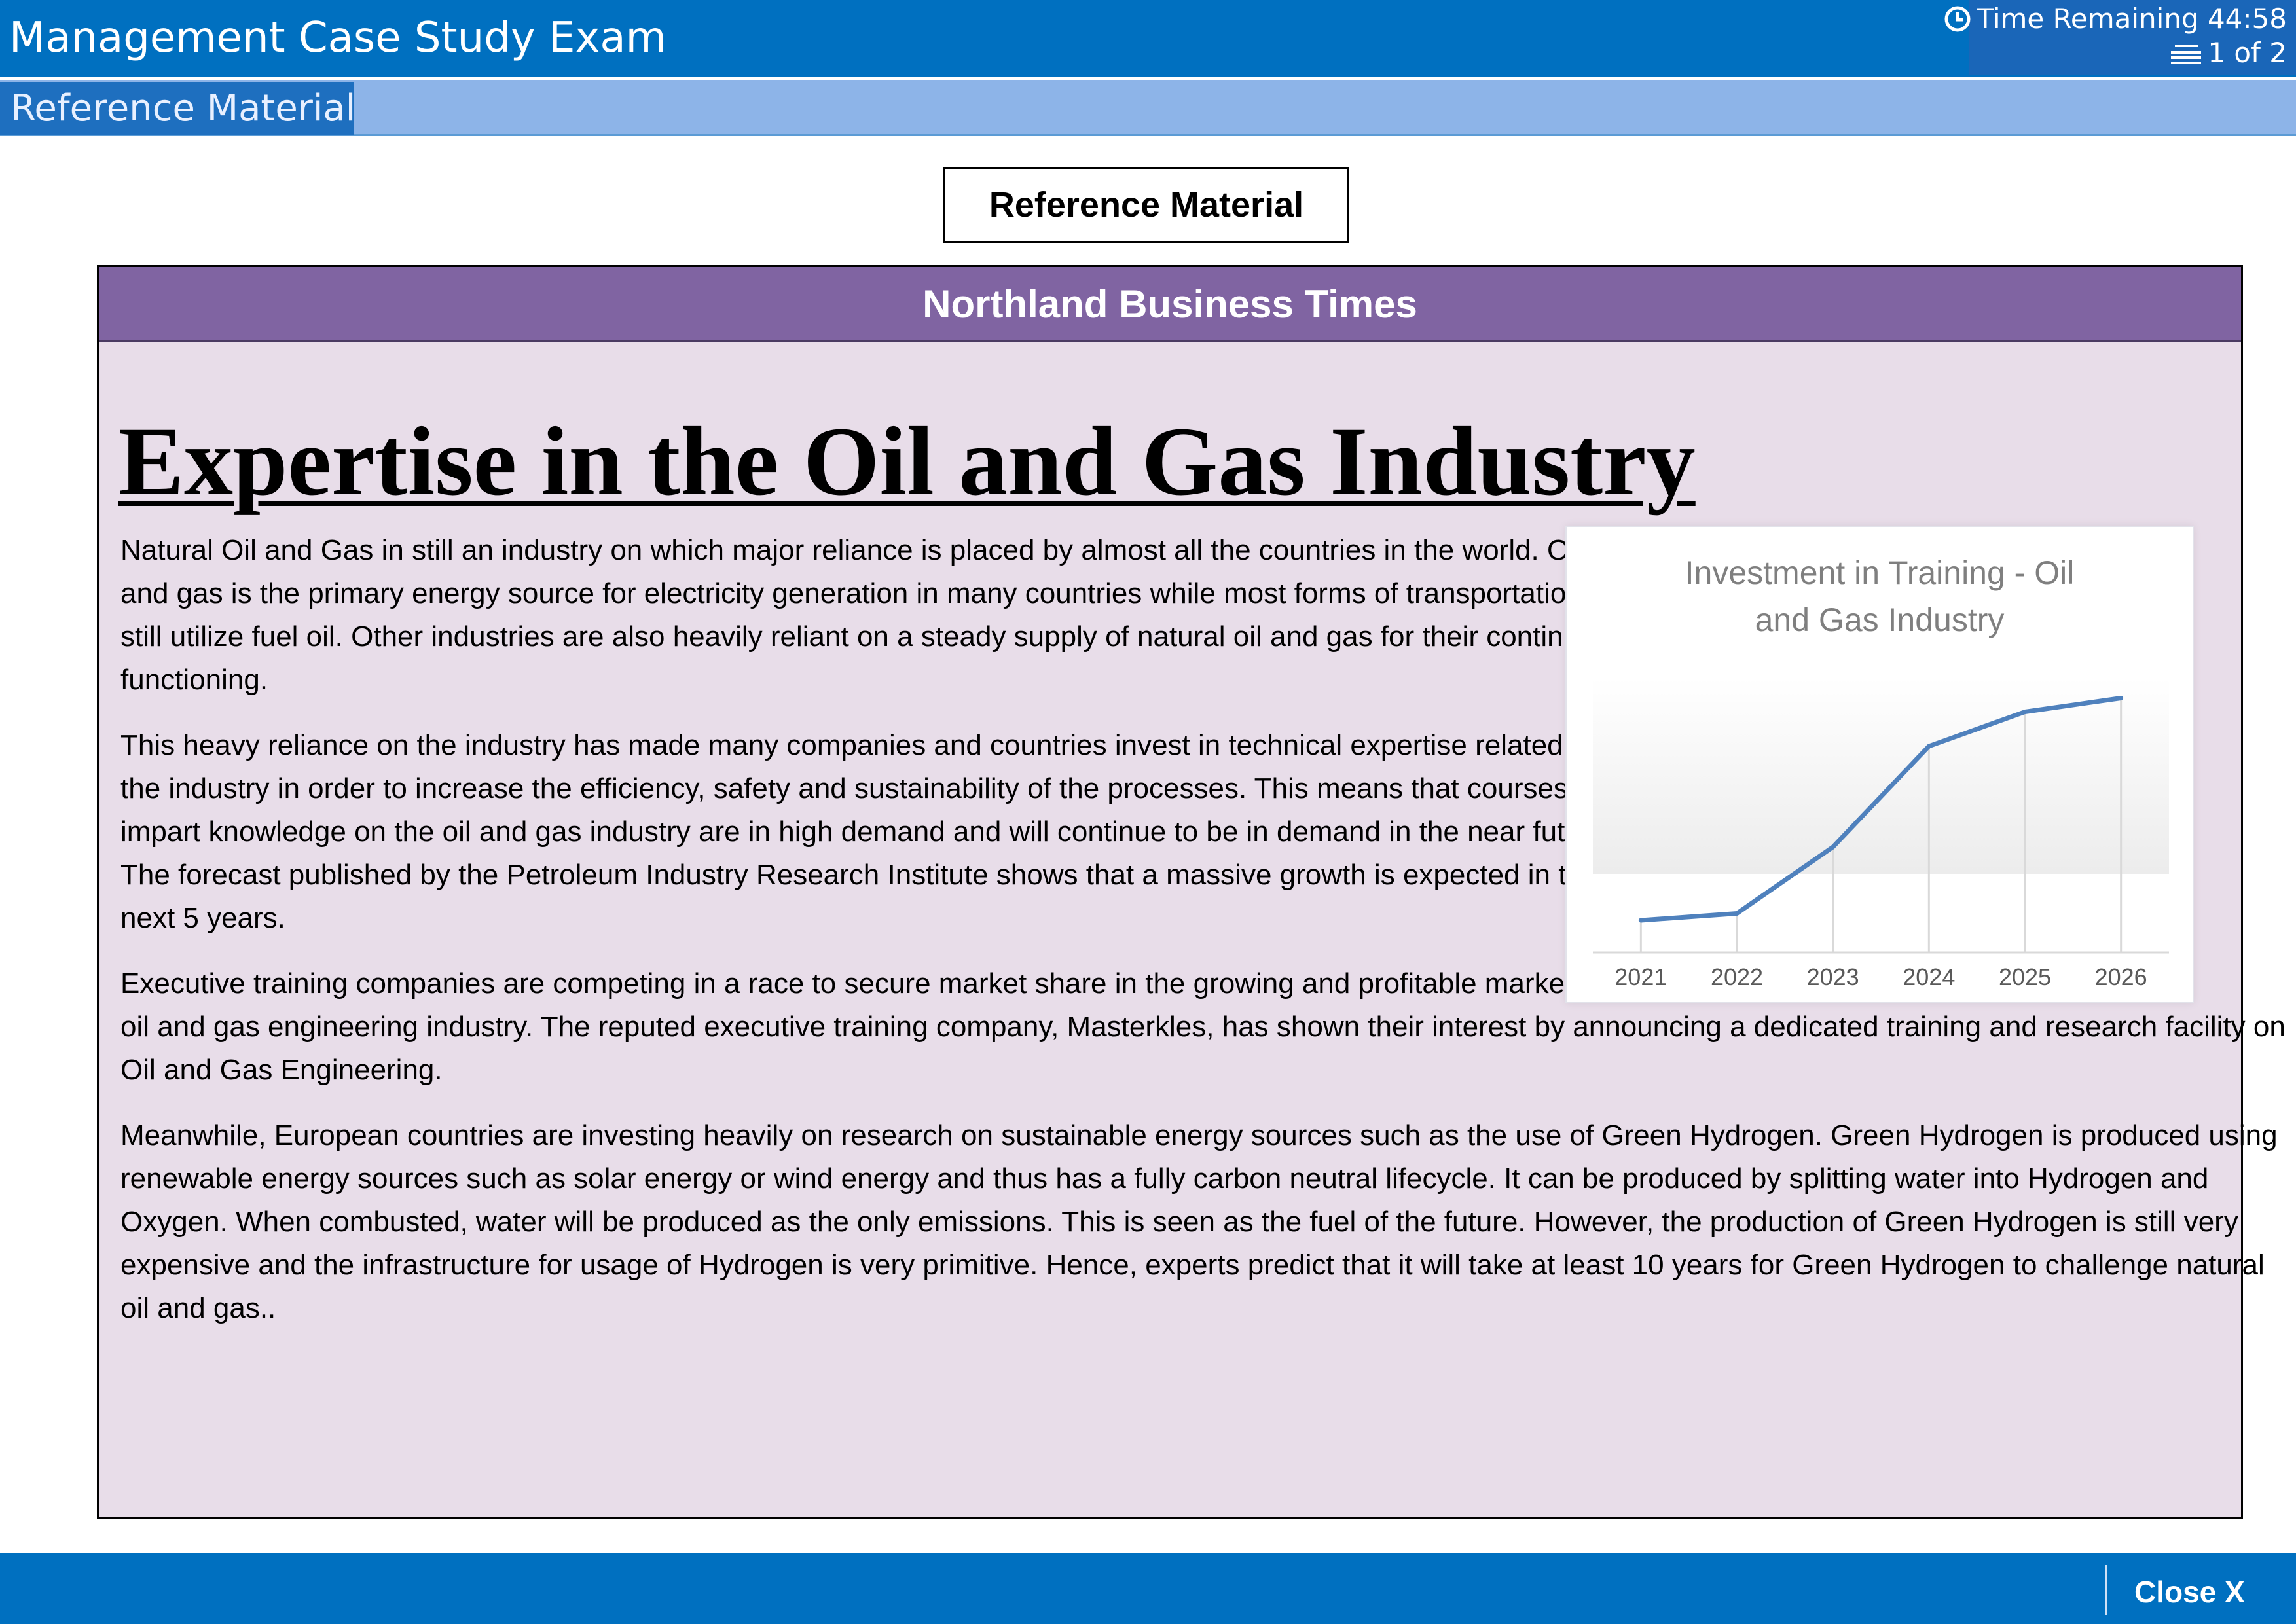 The image size is (2296, 1624). Describe the element at coordinates (1148, 108) in the screenshot. I see `section-bar: Reference Material` at that location.